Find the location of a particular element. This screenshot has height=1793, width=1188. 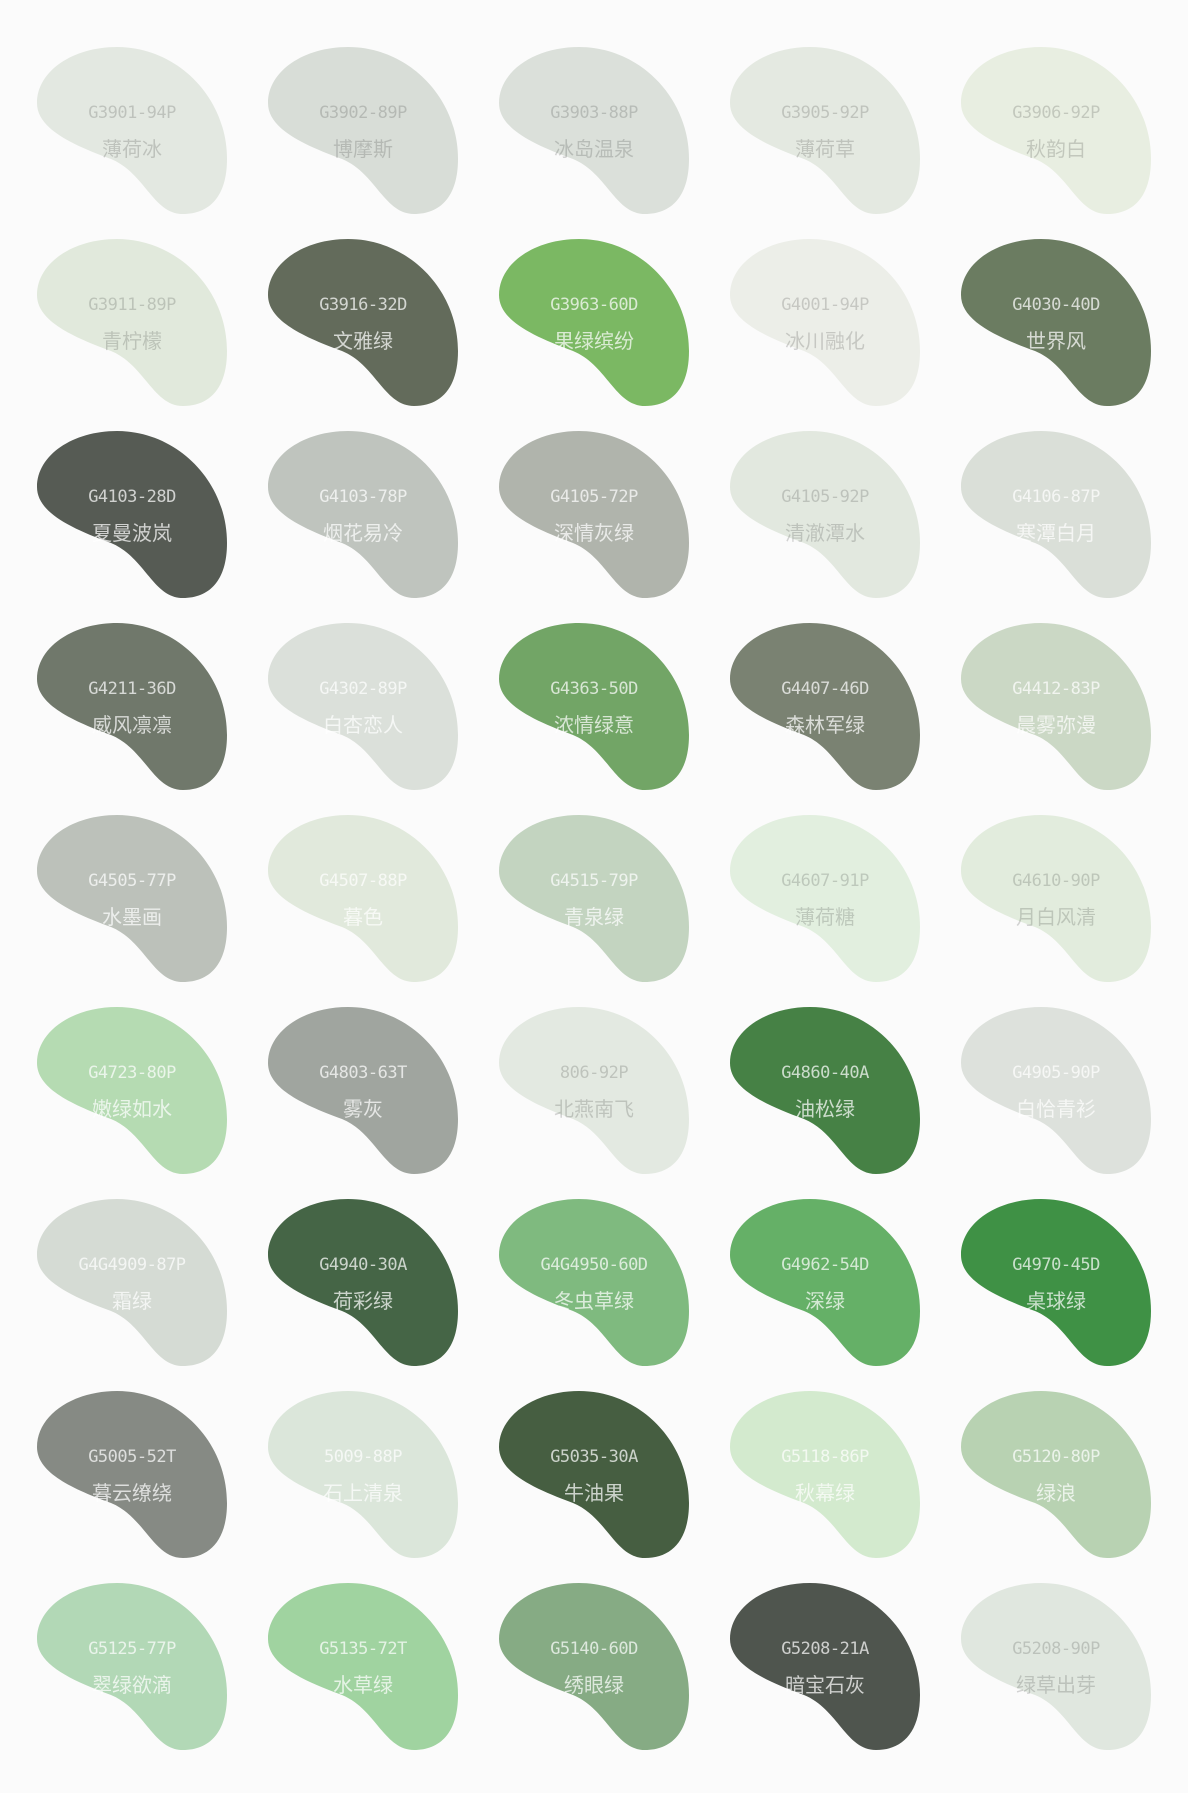

swatch-name: 北燕南飞 is located at coordinates (594, 1109).